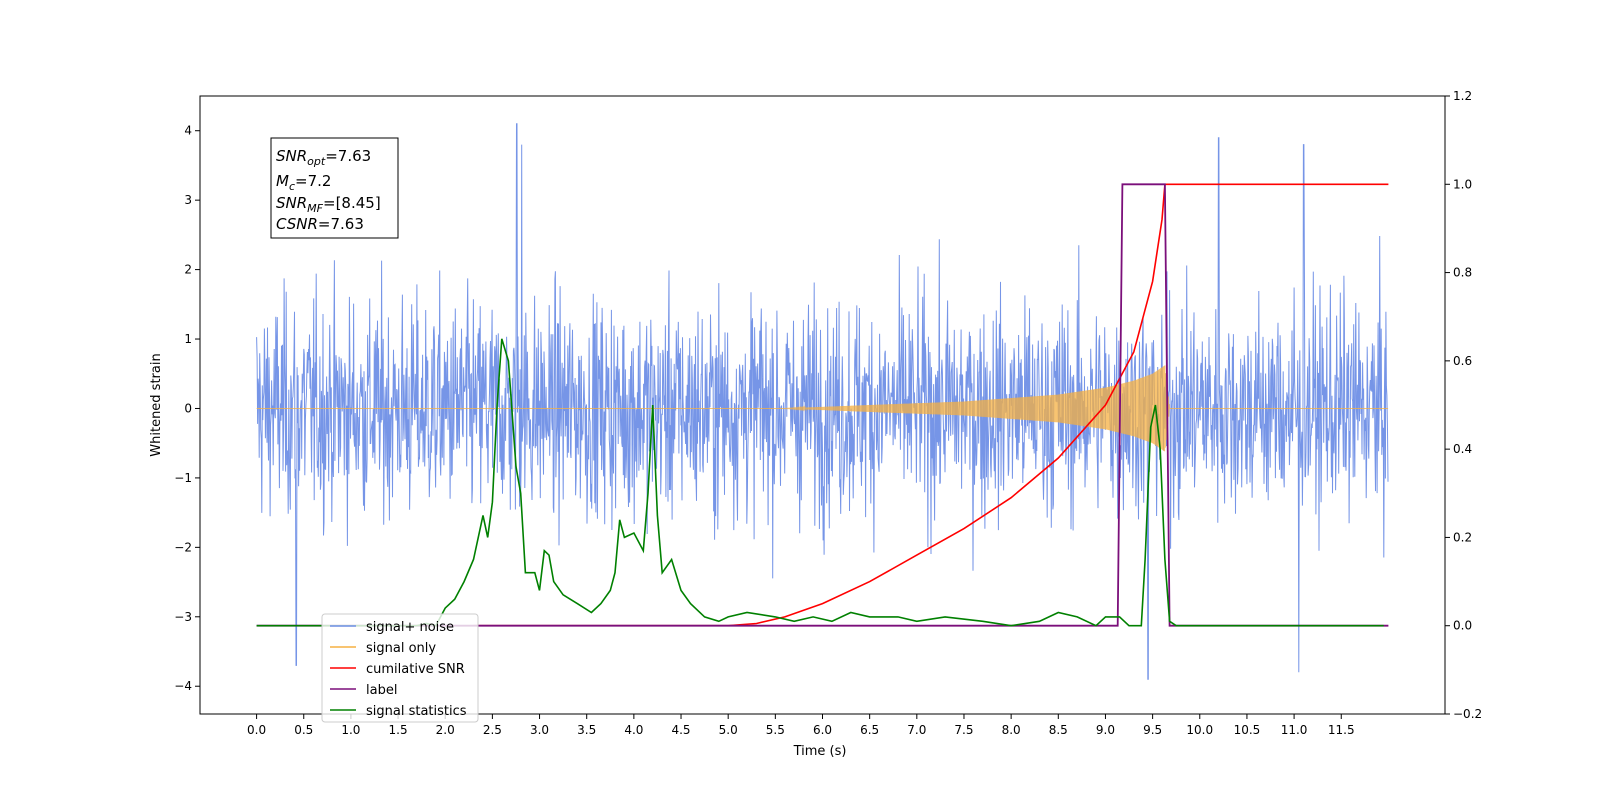 Image resolution: width=1600 pixels, height=800 pixels. What do you see at coordinates (183, 617) in the screenshot?
I see `y-tick-label: −3` at bounding box center [183, 617].